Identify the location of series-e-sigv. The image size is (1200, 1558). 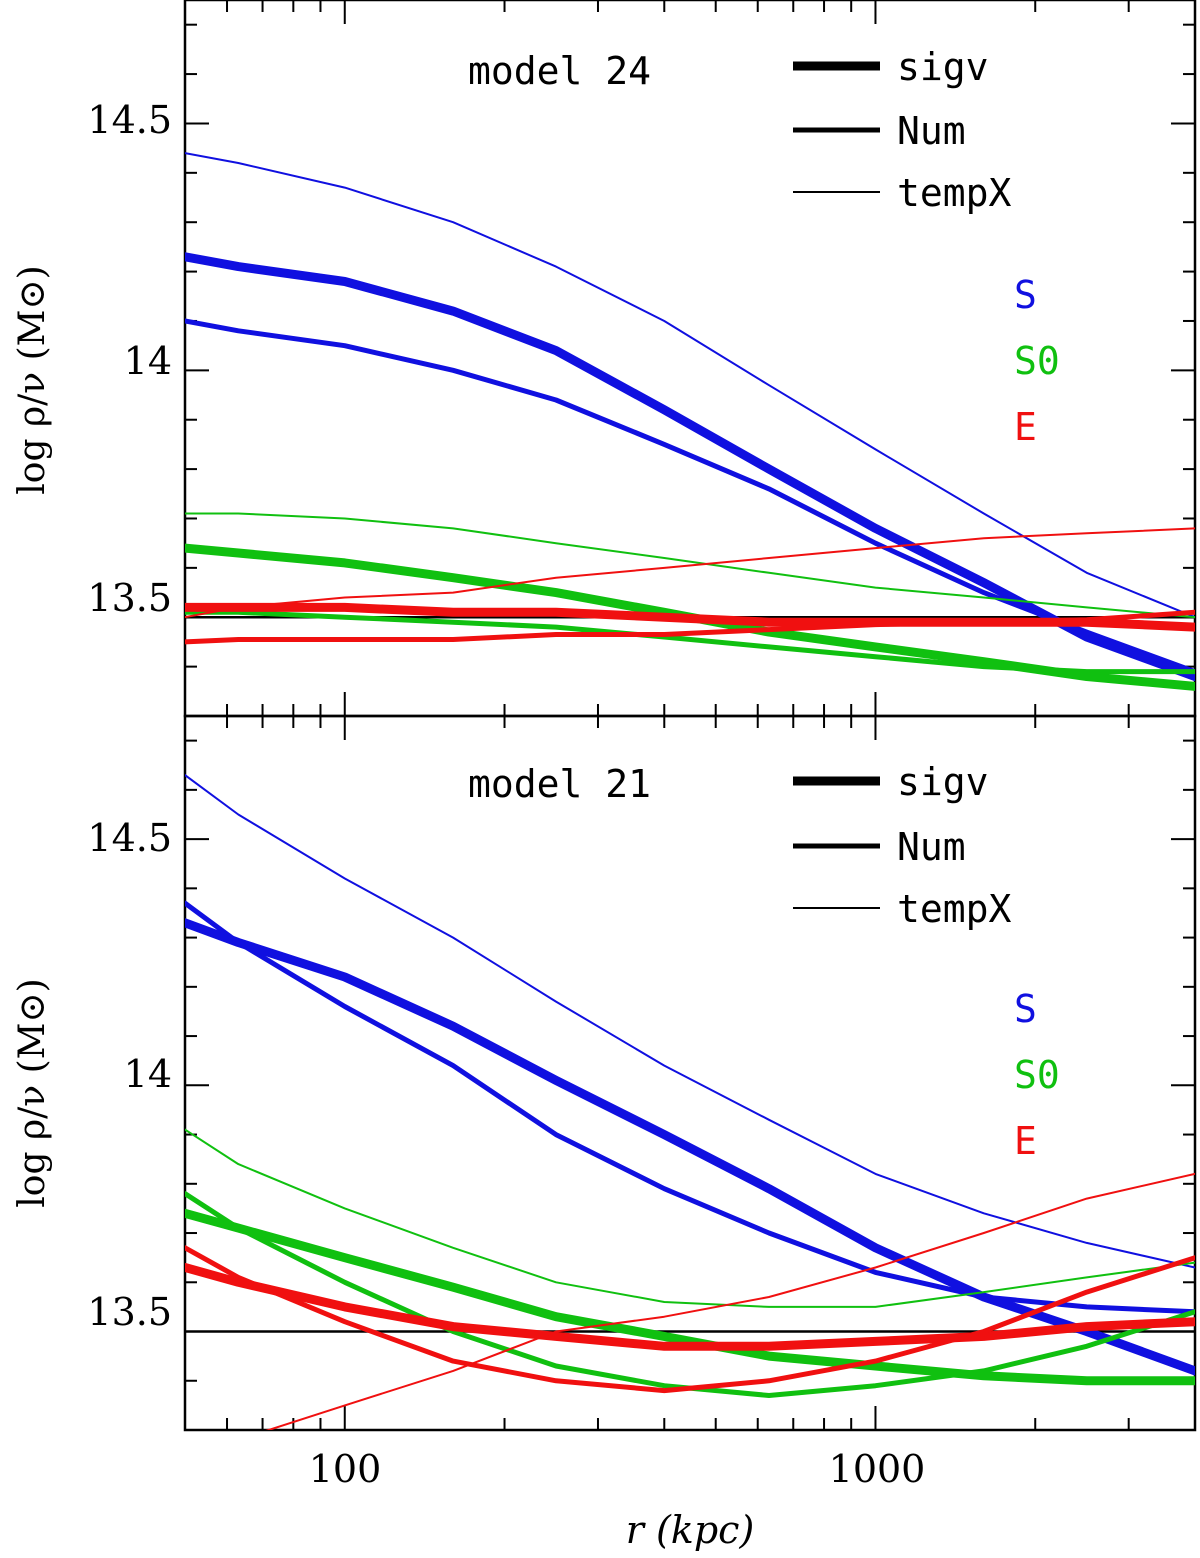
(690, 1307).